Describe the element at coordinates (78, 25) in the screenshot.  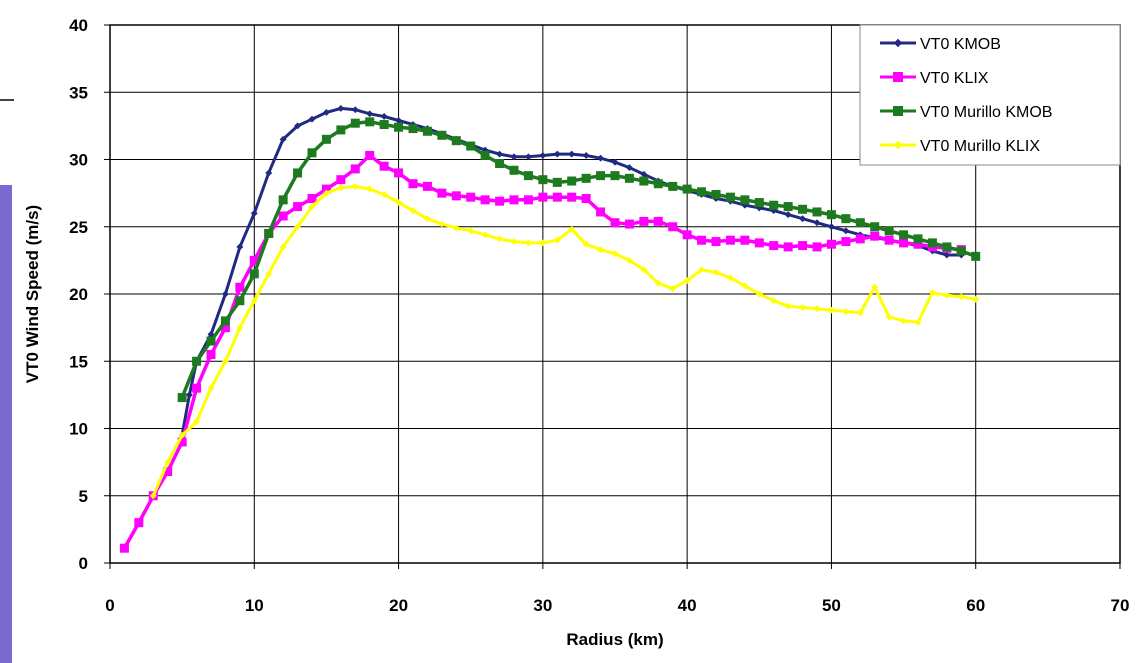
I see `y-tick-label: 40` at that location.